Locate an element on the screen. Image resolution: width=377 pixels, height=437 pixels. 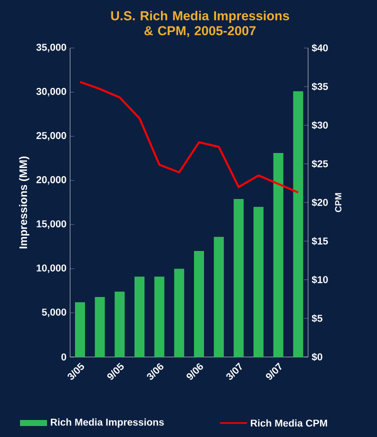
y-tick-label: 10,000 is located at coordinates (51, 268).